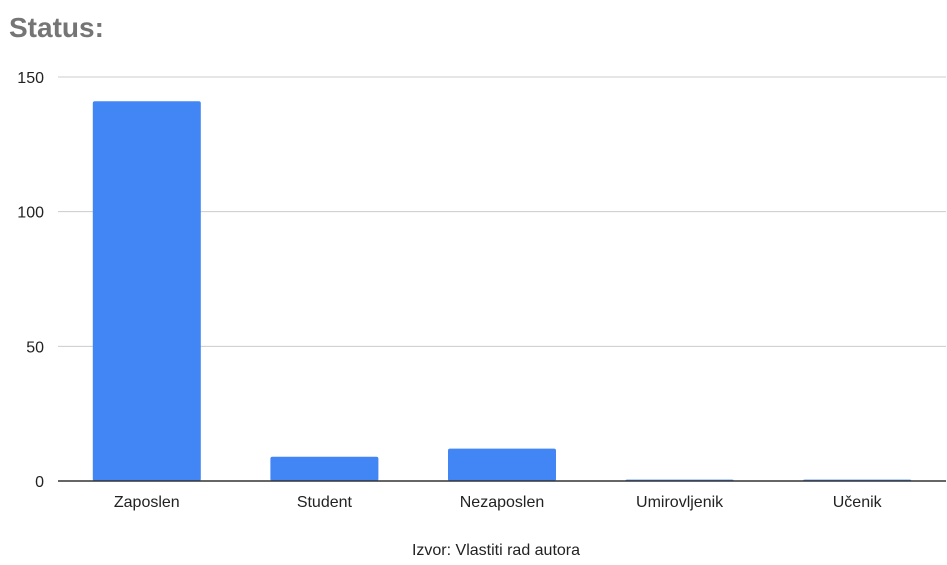 This screenshot has width=947, height=565. I want to click on x-tick-label: Umirovljenik, so click(680, 502).